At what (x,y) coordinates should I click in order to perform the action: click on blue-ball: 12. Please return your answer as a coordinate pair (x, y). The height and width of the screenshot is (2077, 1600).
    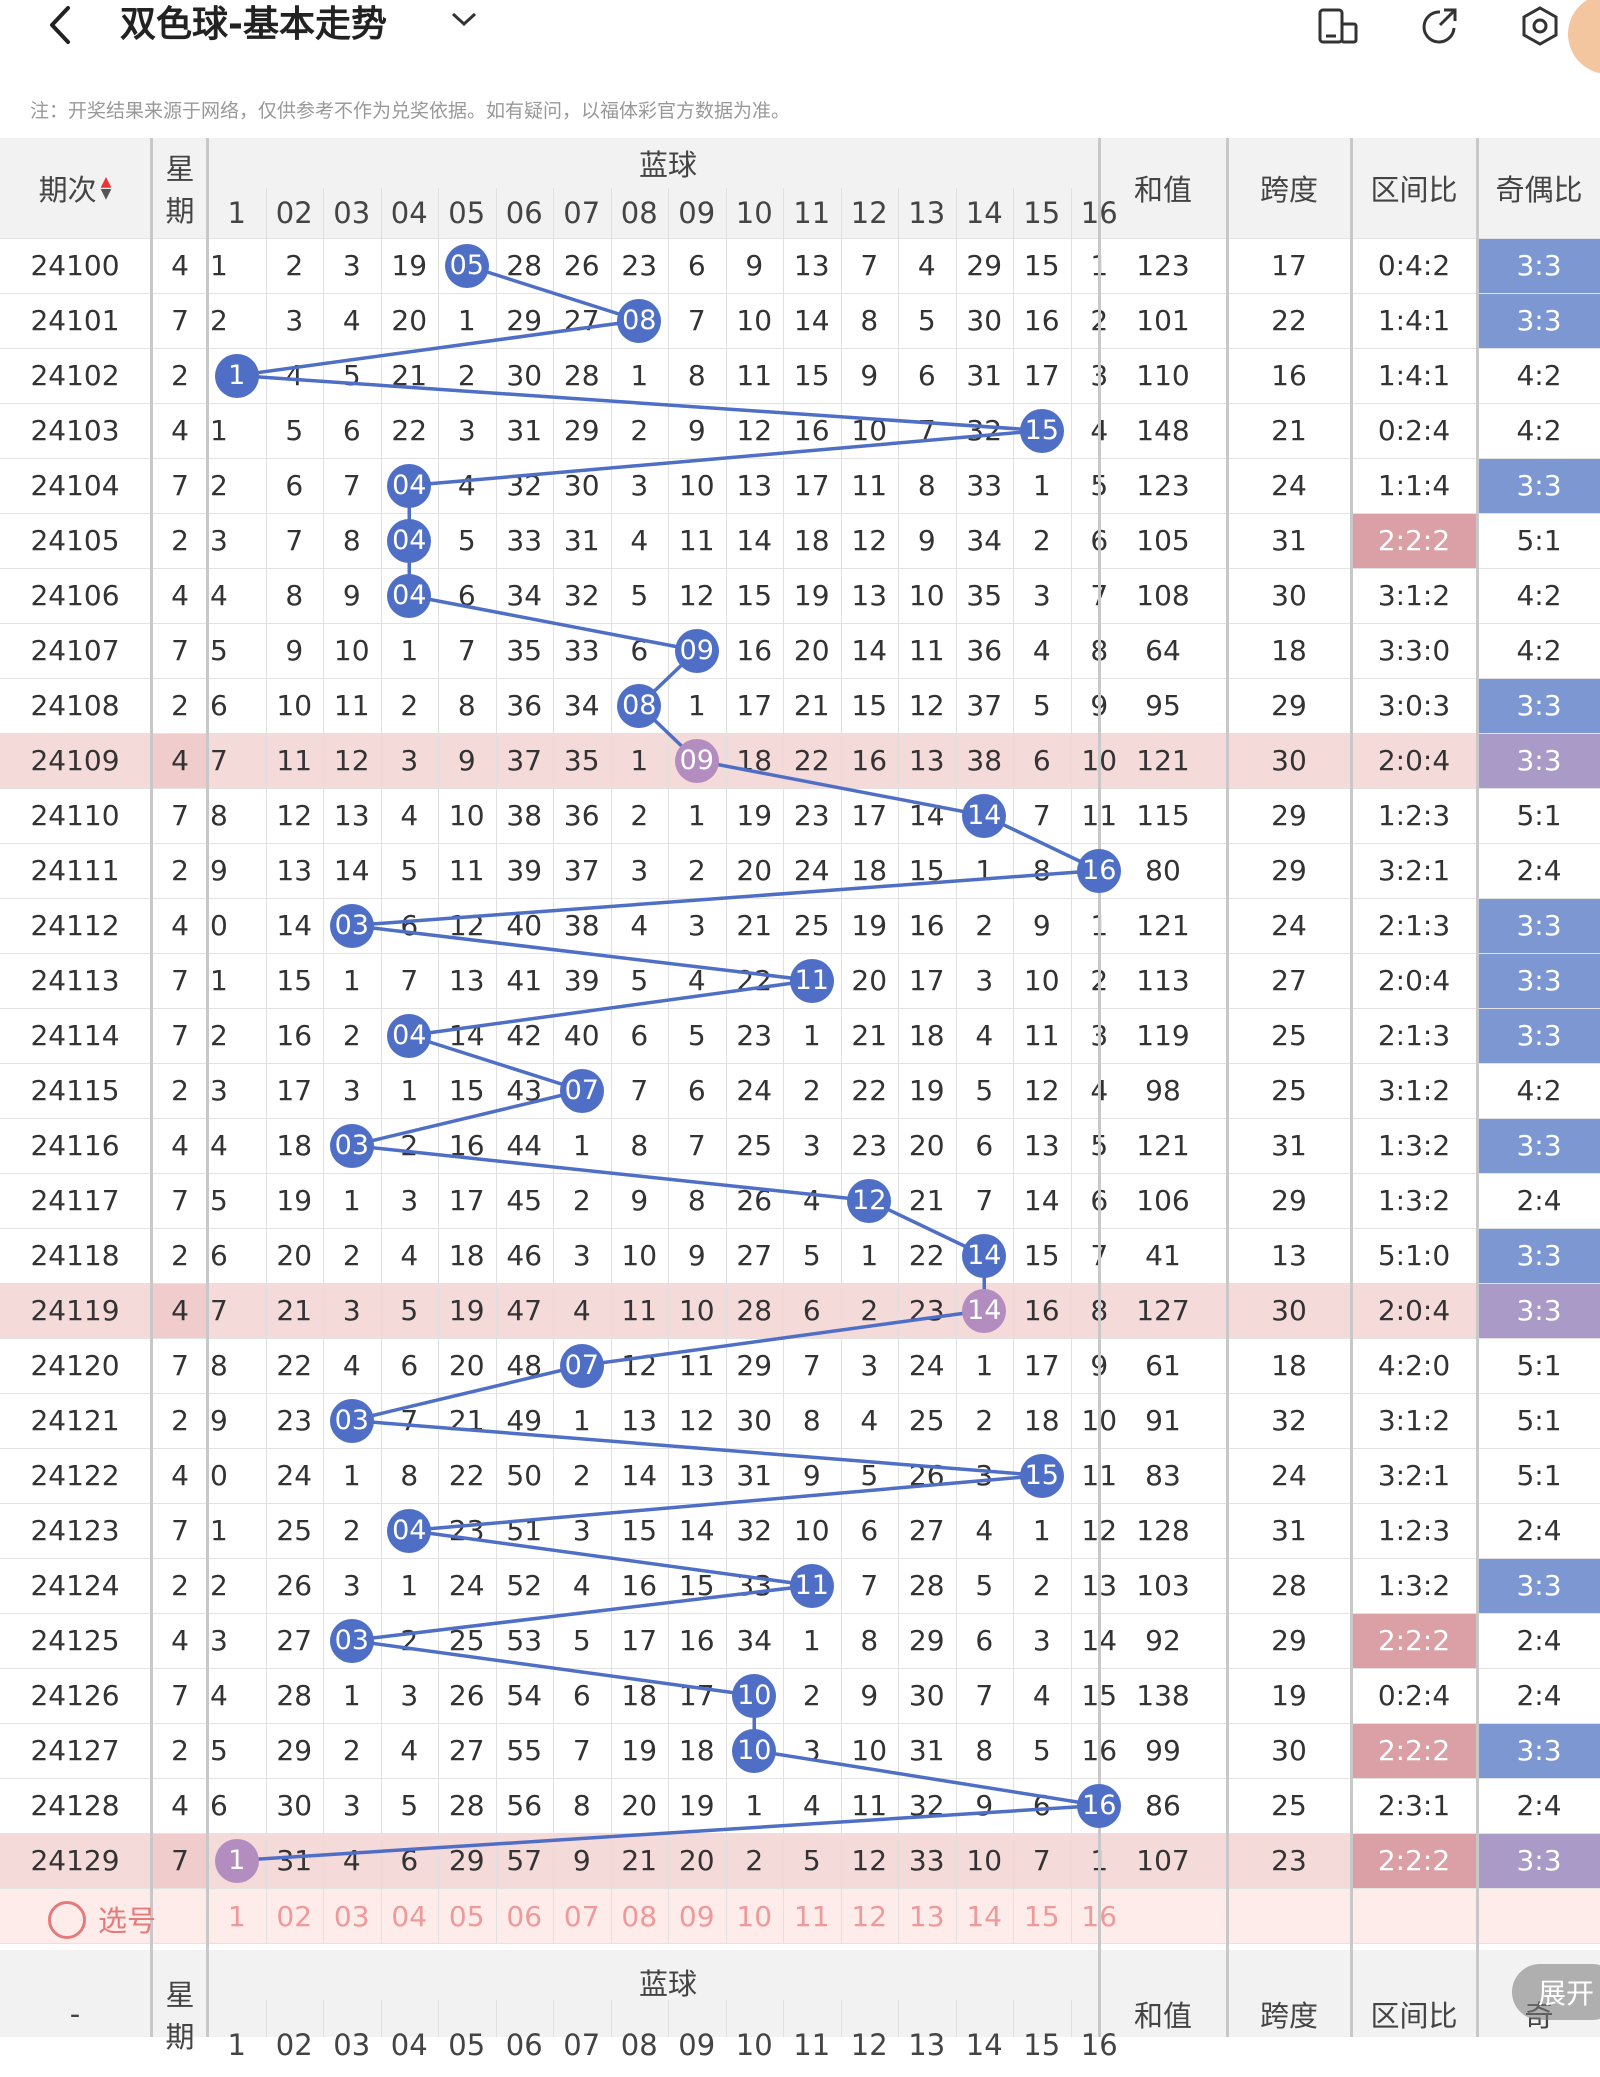
    Looking at the image, I should click on (869, 1201).